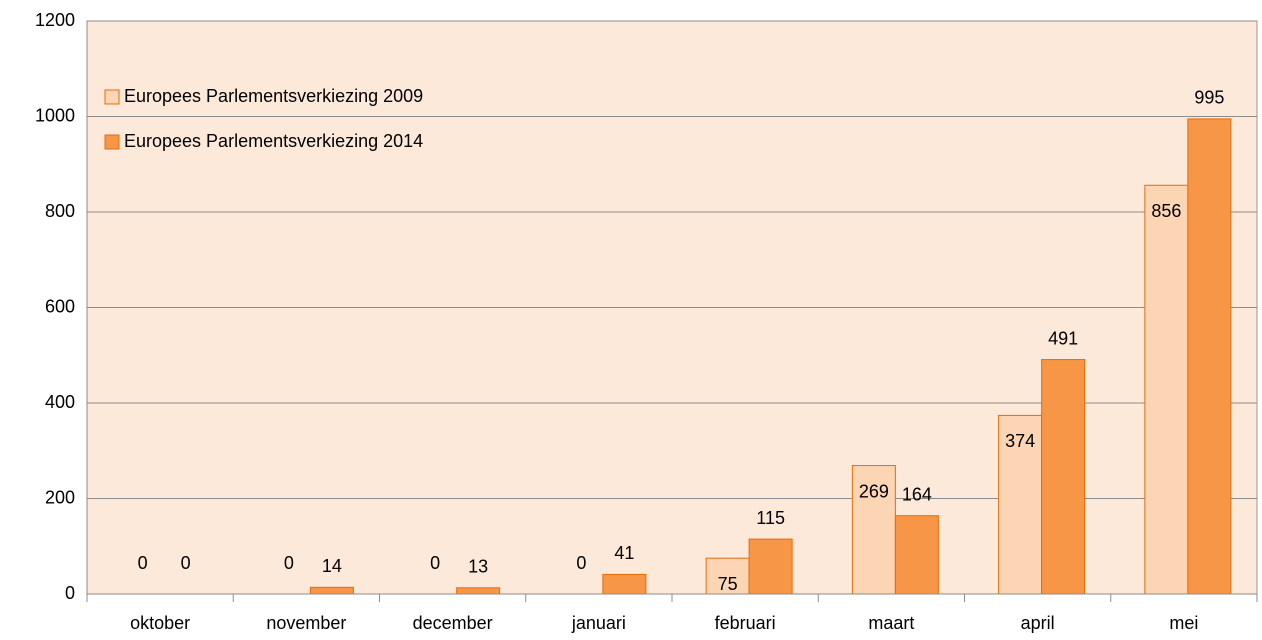 The image size is (1262, 640). What do you see at coordinates (160, 623) in the screenshot?
I see `x-tick-label: oktober` at bounding box center [160, 623].